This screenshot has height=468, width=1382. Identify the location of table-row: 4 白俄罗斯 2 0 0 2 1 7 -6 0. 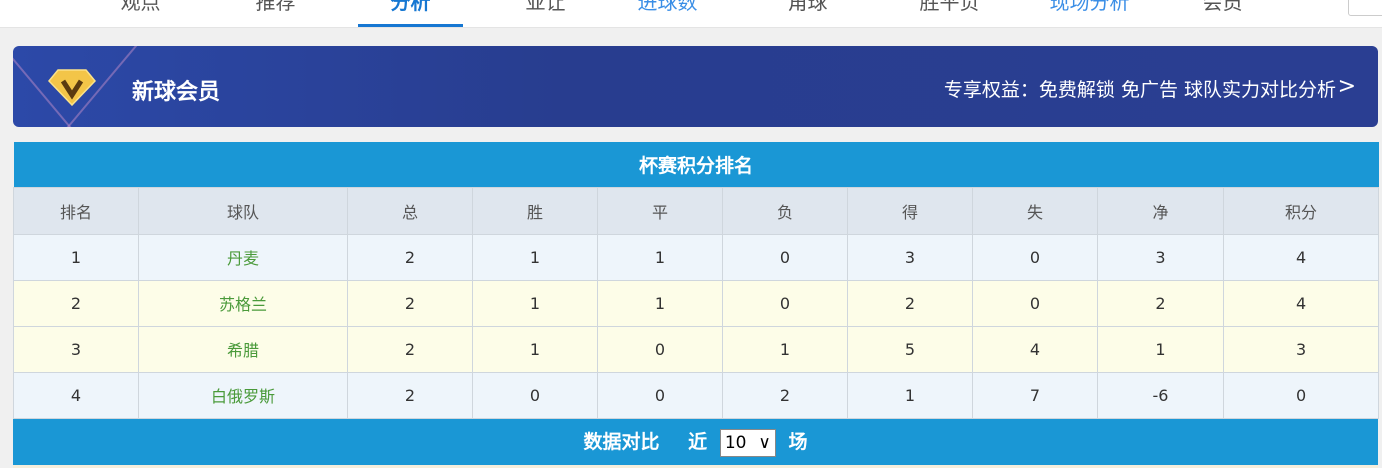
(696, 395).